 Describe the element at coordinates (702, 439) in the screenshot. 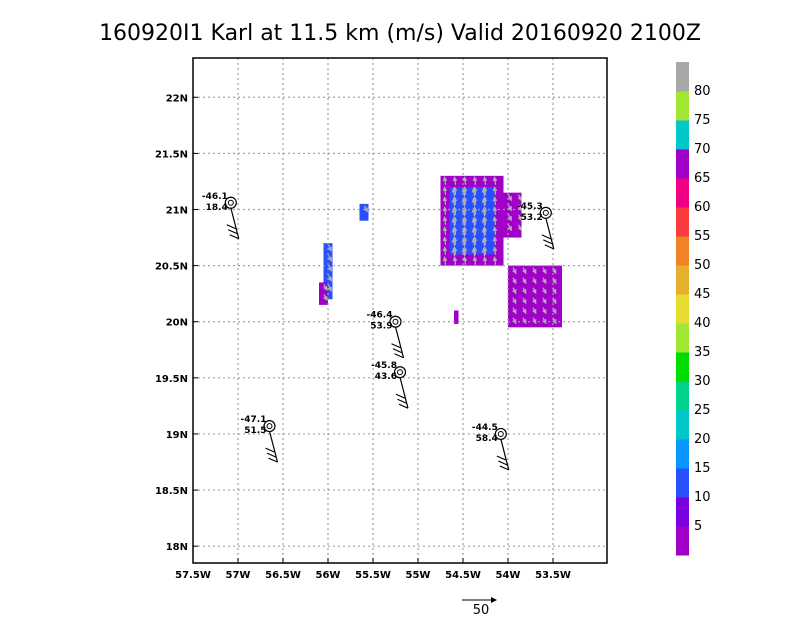

I see `colorbar-label: 20` at that location.